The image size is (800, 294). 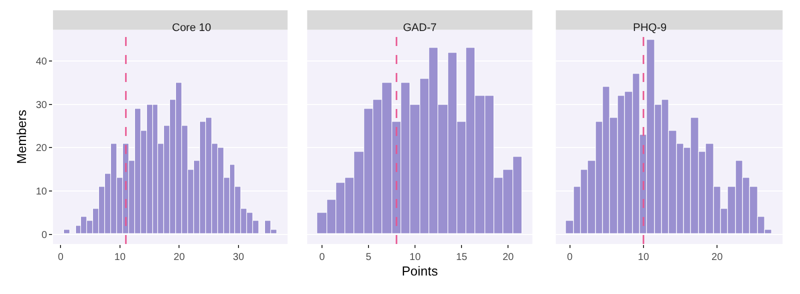 What do you see at coordinates (44, 235) in the screenshot?
I see `y-tick-label: 0` at bounding box center [44, 235].